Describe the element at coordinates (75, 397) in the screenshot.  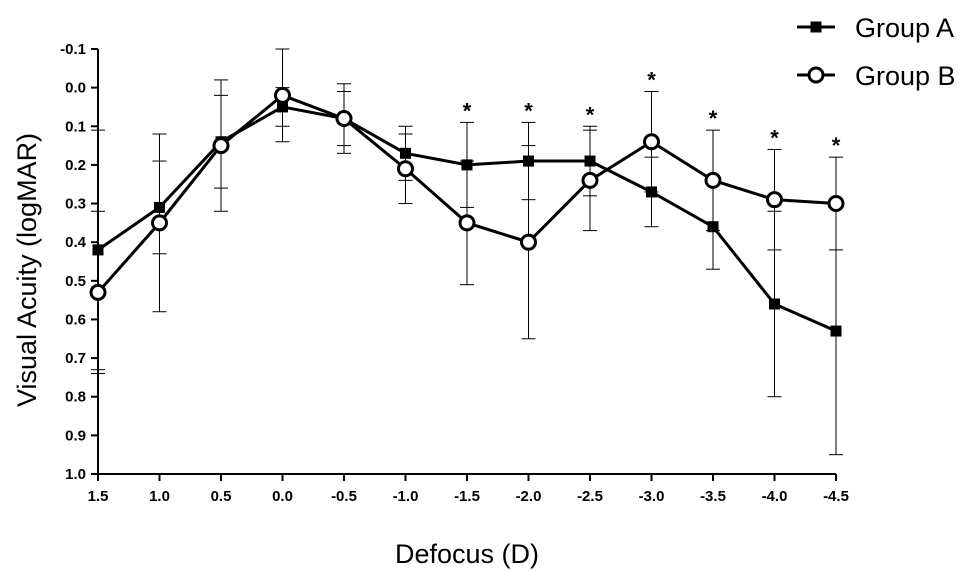
I see `y-tick-label: 0.8` at that location.